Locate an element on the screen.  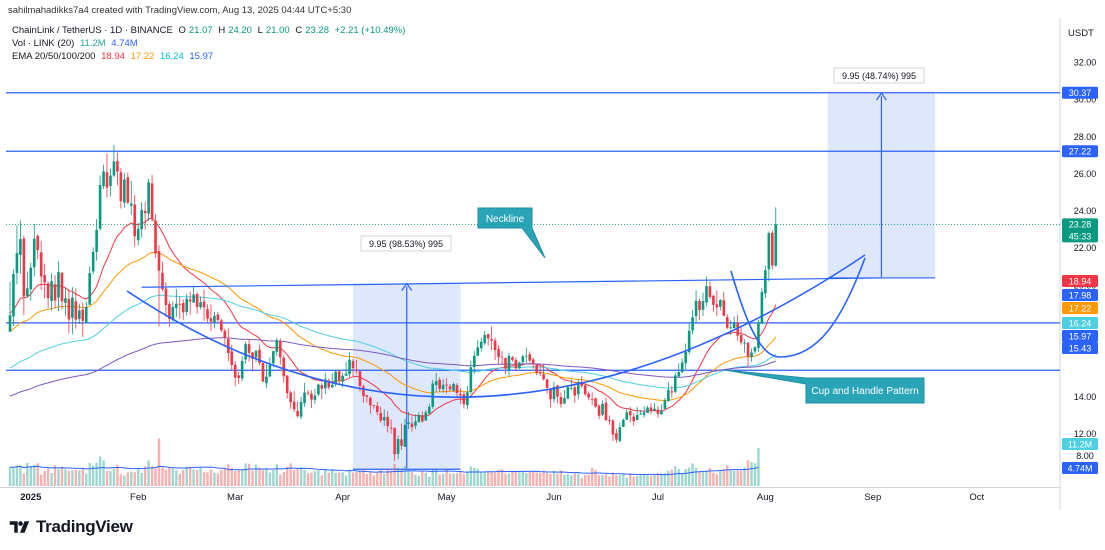
y-tick-label: 28.00 is located at coordinates (1085, 137).